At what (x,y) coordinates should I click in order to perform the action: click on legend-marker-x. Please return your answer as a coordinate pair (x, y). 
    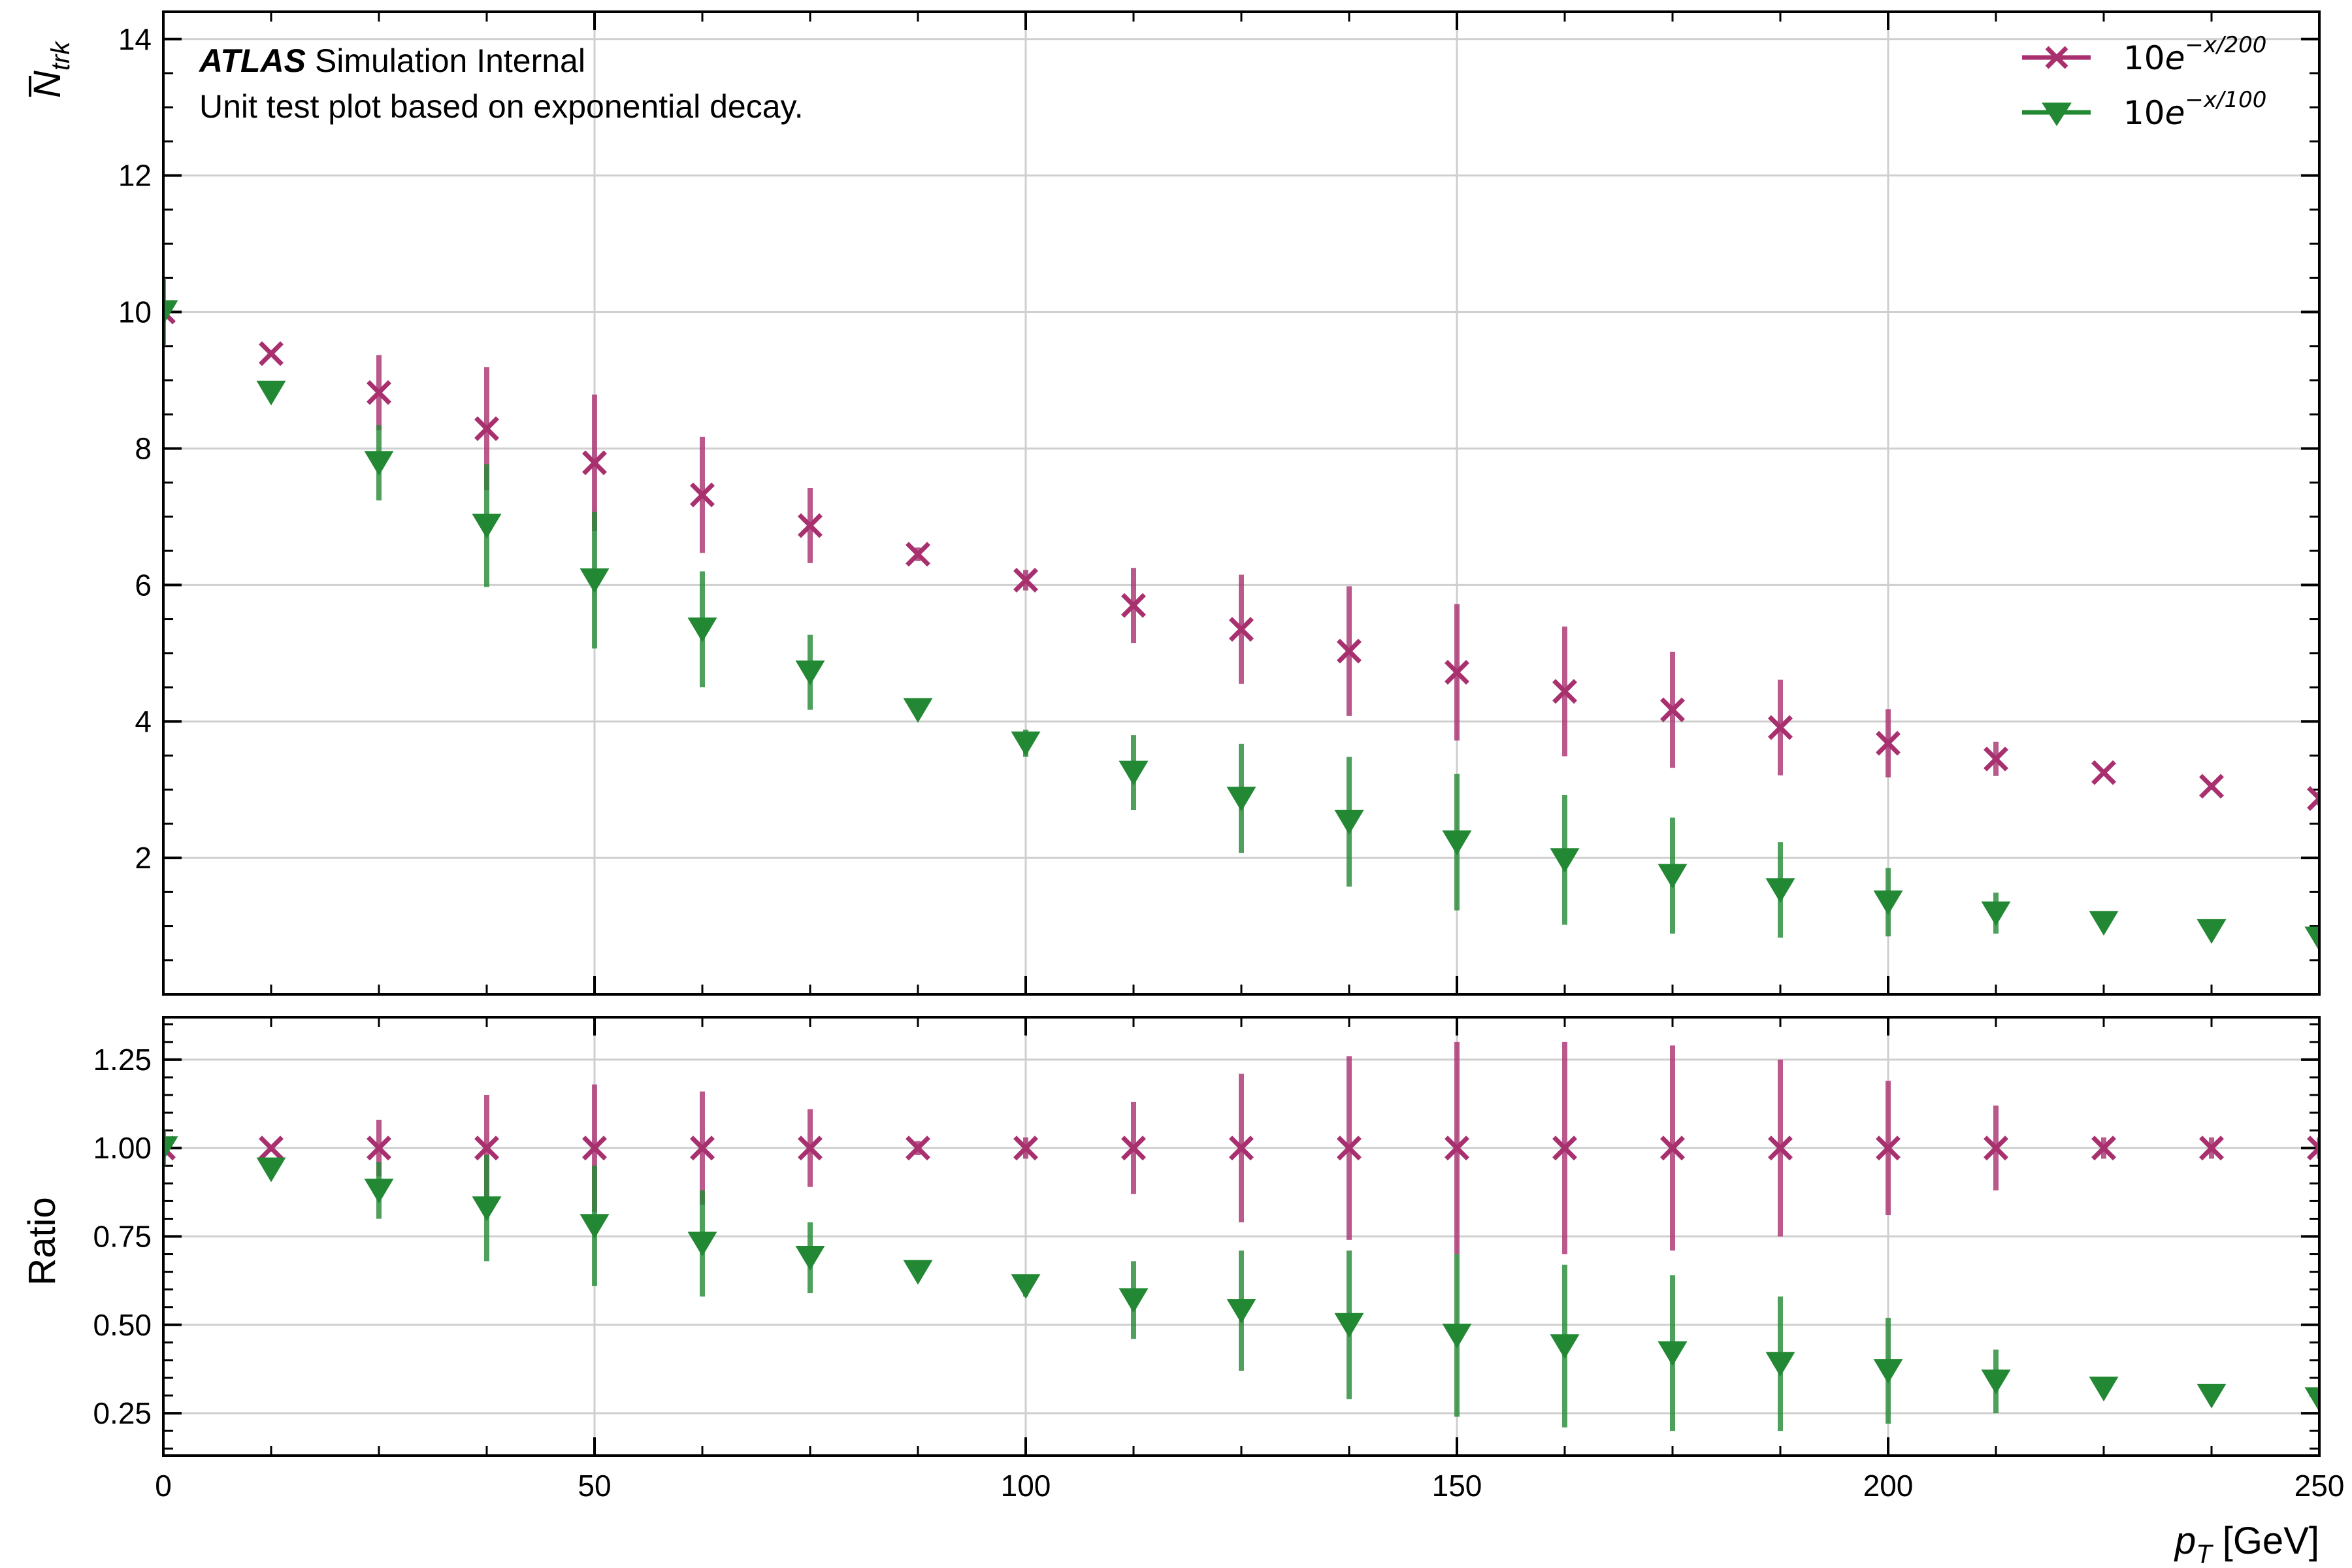
    Looking at the image, I should click on (2056, 57).